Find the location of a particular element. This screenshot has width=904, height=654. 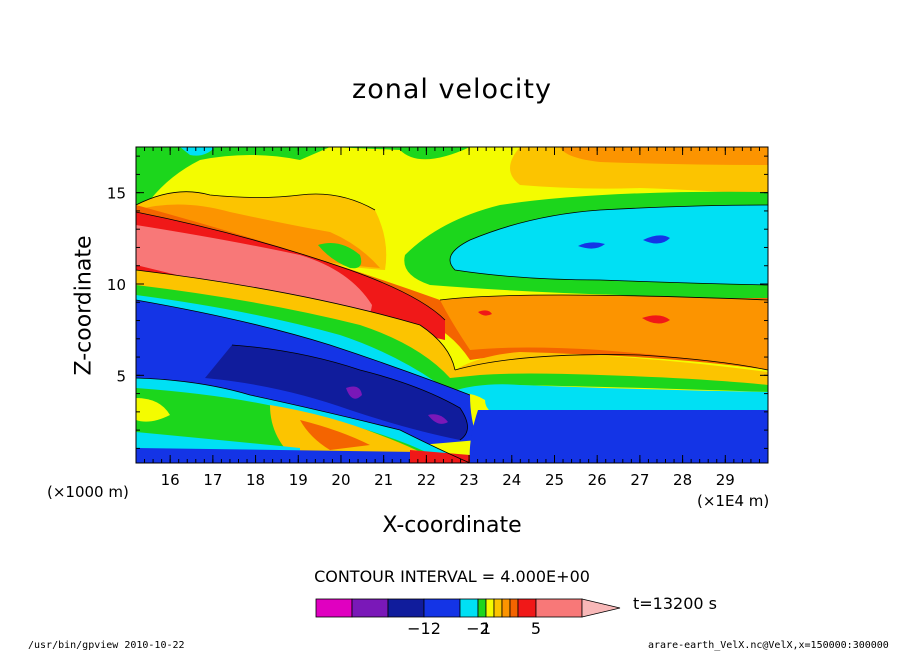

x-tick-label: 29 is located at coordinates (725, 480).